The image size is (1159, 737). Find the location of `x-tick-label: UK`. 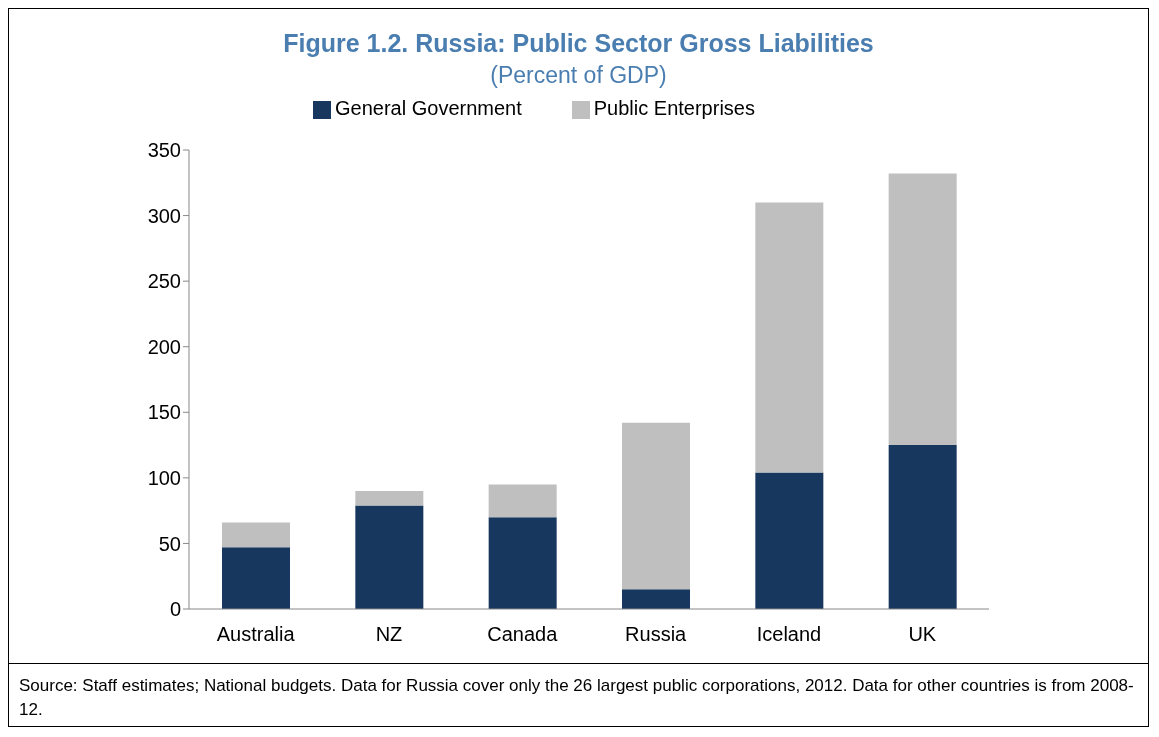

x-tick-label: UK is located at coordinates (922, 634).